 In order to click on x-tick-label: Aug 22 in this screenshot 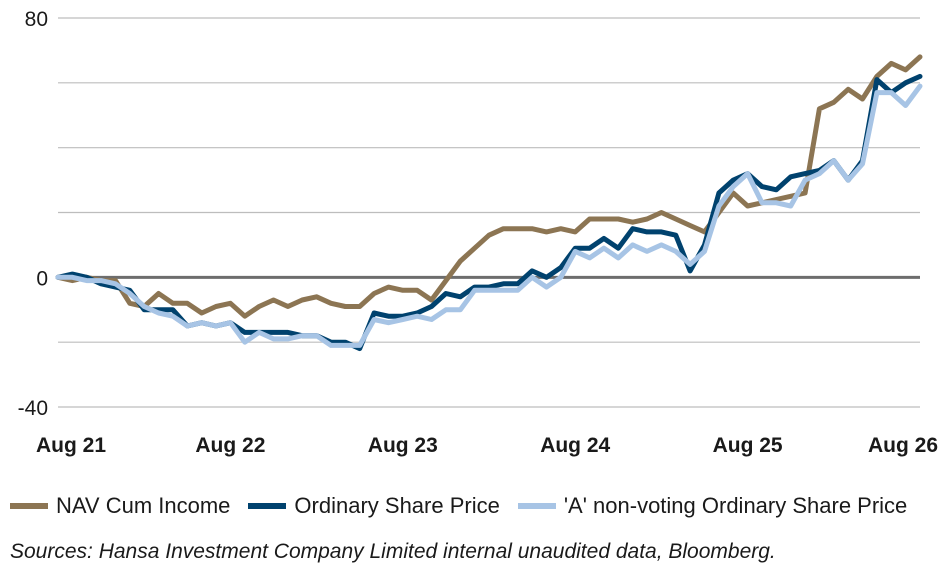, I will do `click(230, 445)`.